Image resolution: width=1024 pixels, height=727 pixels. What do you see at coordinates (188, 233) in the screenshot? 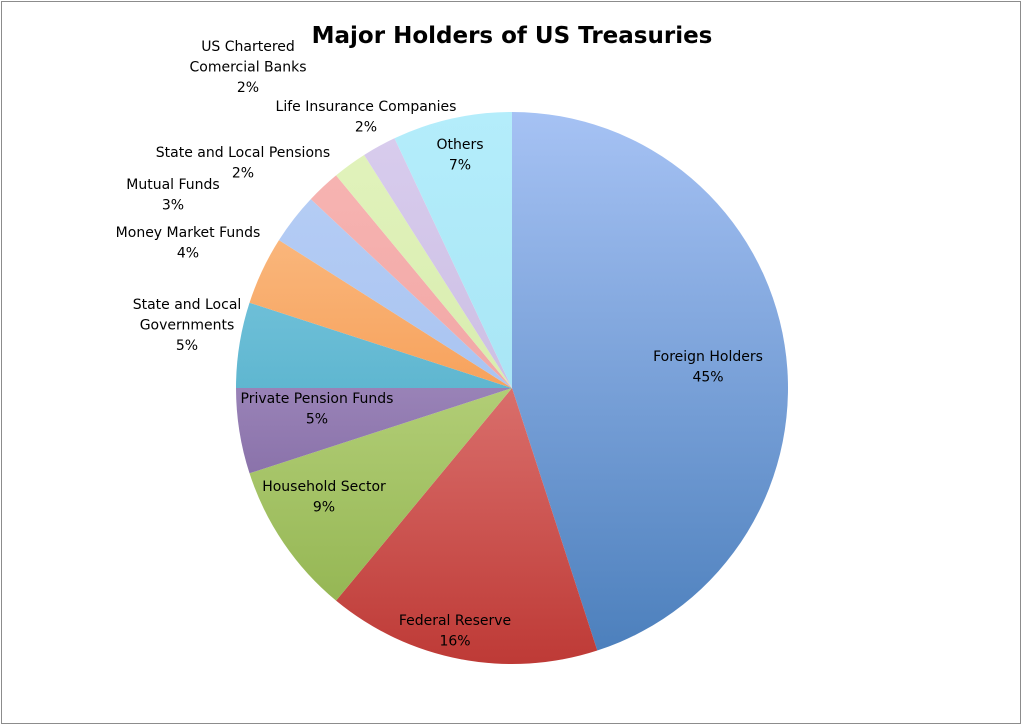
I see `slice-name: Money Market Funds` at bounding box center [188, 233].